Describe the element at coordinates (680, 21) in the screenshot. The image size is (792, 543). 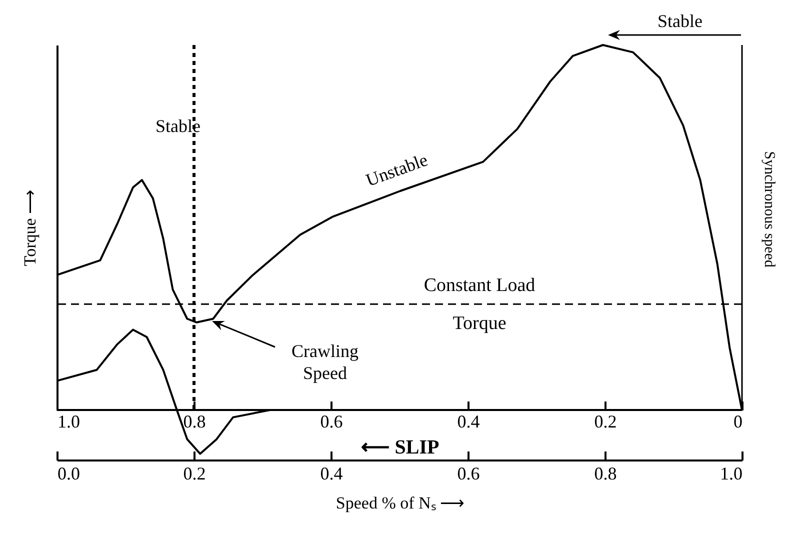
I see `text: Stable` at that location.